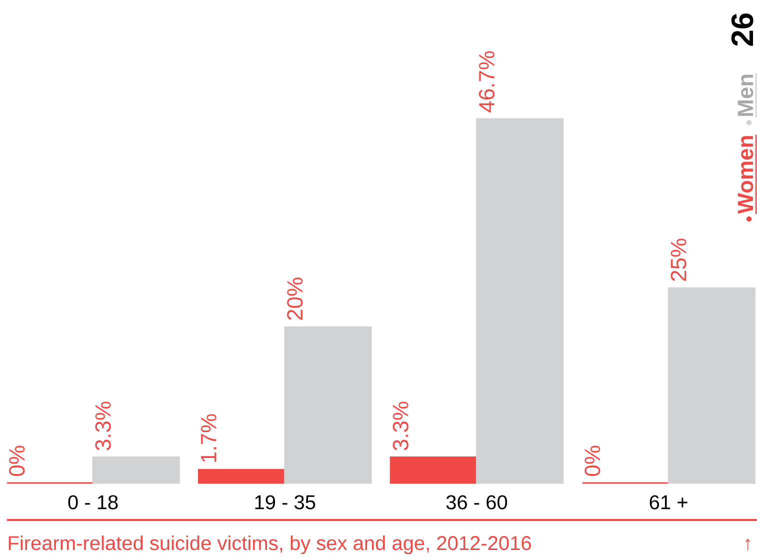 The width and height of the screenshot is (757, 558). What do you see at coordinates (477, 502) in the screenshot?
I see `x-tick-label: 36 - 60` at bounding box center [477, 502].